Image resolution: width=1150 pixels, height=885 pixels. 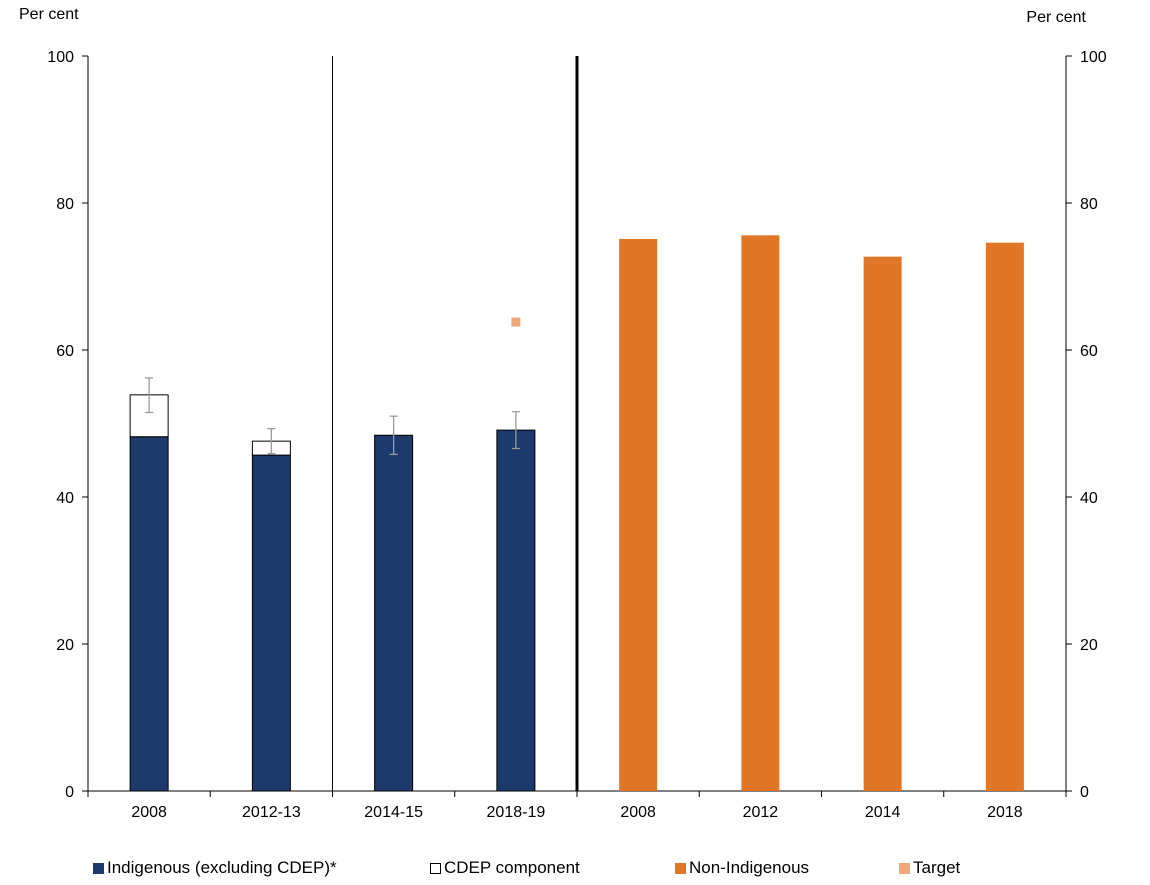 I want to click on left-y-tick-label: 0, so click(x=69, y=792).